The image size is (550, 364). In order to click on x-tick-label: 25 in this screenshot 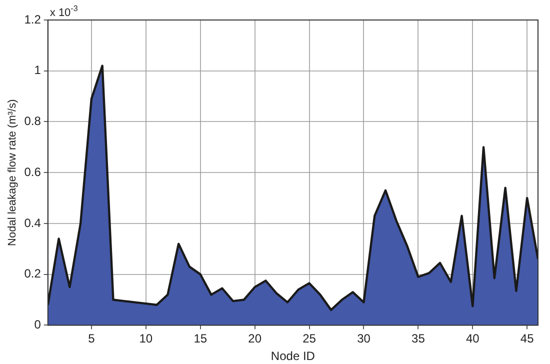, I will do `click(309, 339)`.